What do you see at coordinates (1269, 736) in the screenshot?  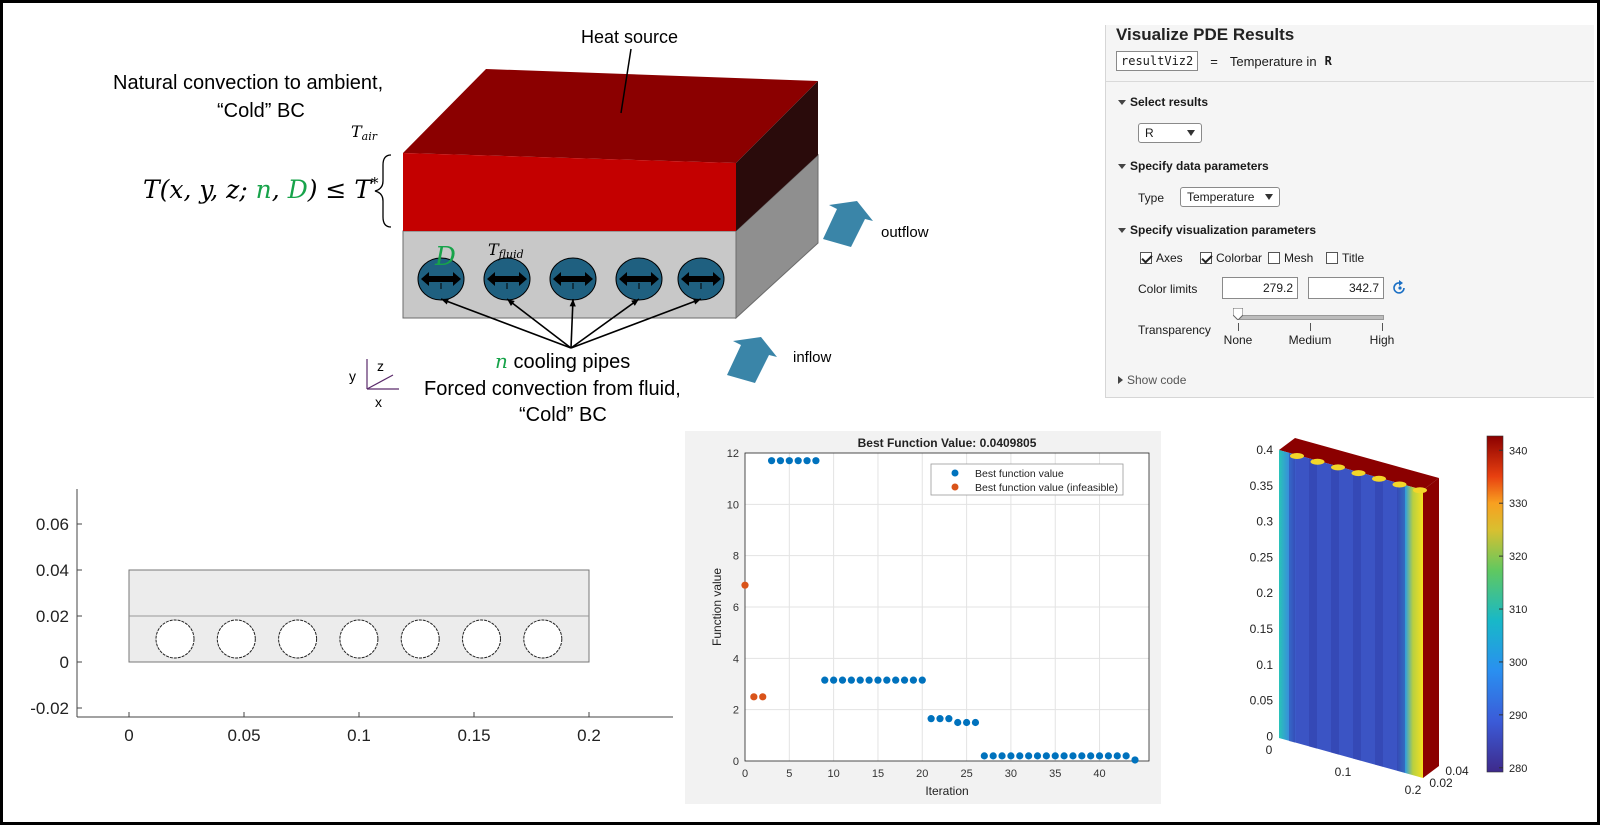 I see `y-tick-label: 0` at bounding box center [1269, 736].